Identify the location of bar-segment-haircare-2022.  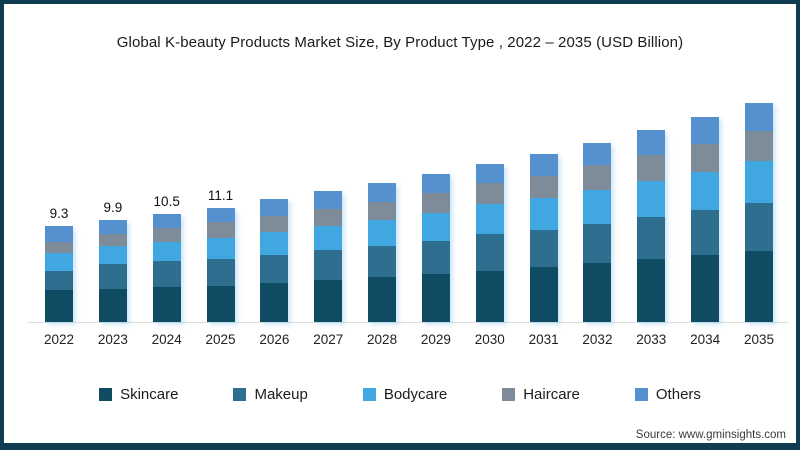
(59, 247).